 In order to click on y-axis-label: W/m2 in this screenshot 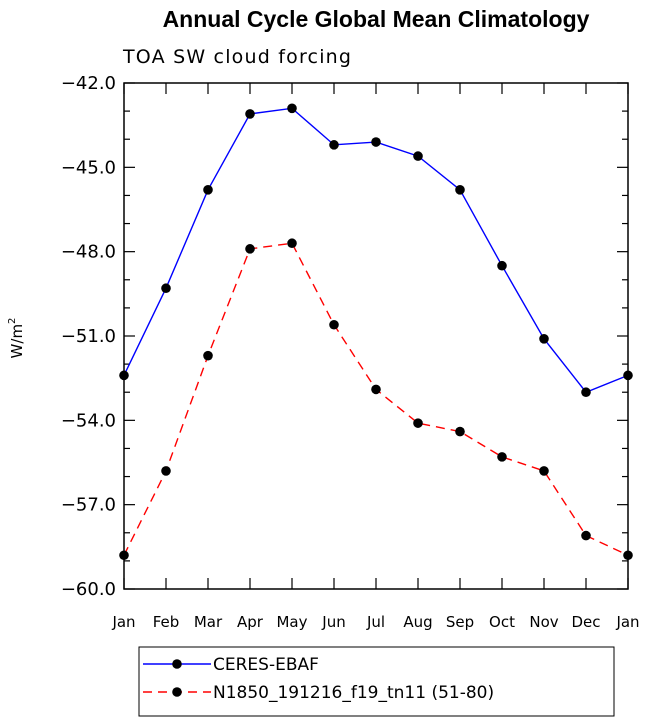, I will do `click(16, 338)`.